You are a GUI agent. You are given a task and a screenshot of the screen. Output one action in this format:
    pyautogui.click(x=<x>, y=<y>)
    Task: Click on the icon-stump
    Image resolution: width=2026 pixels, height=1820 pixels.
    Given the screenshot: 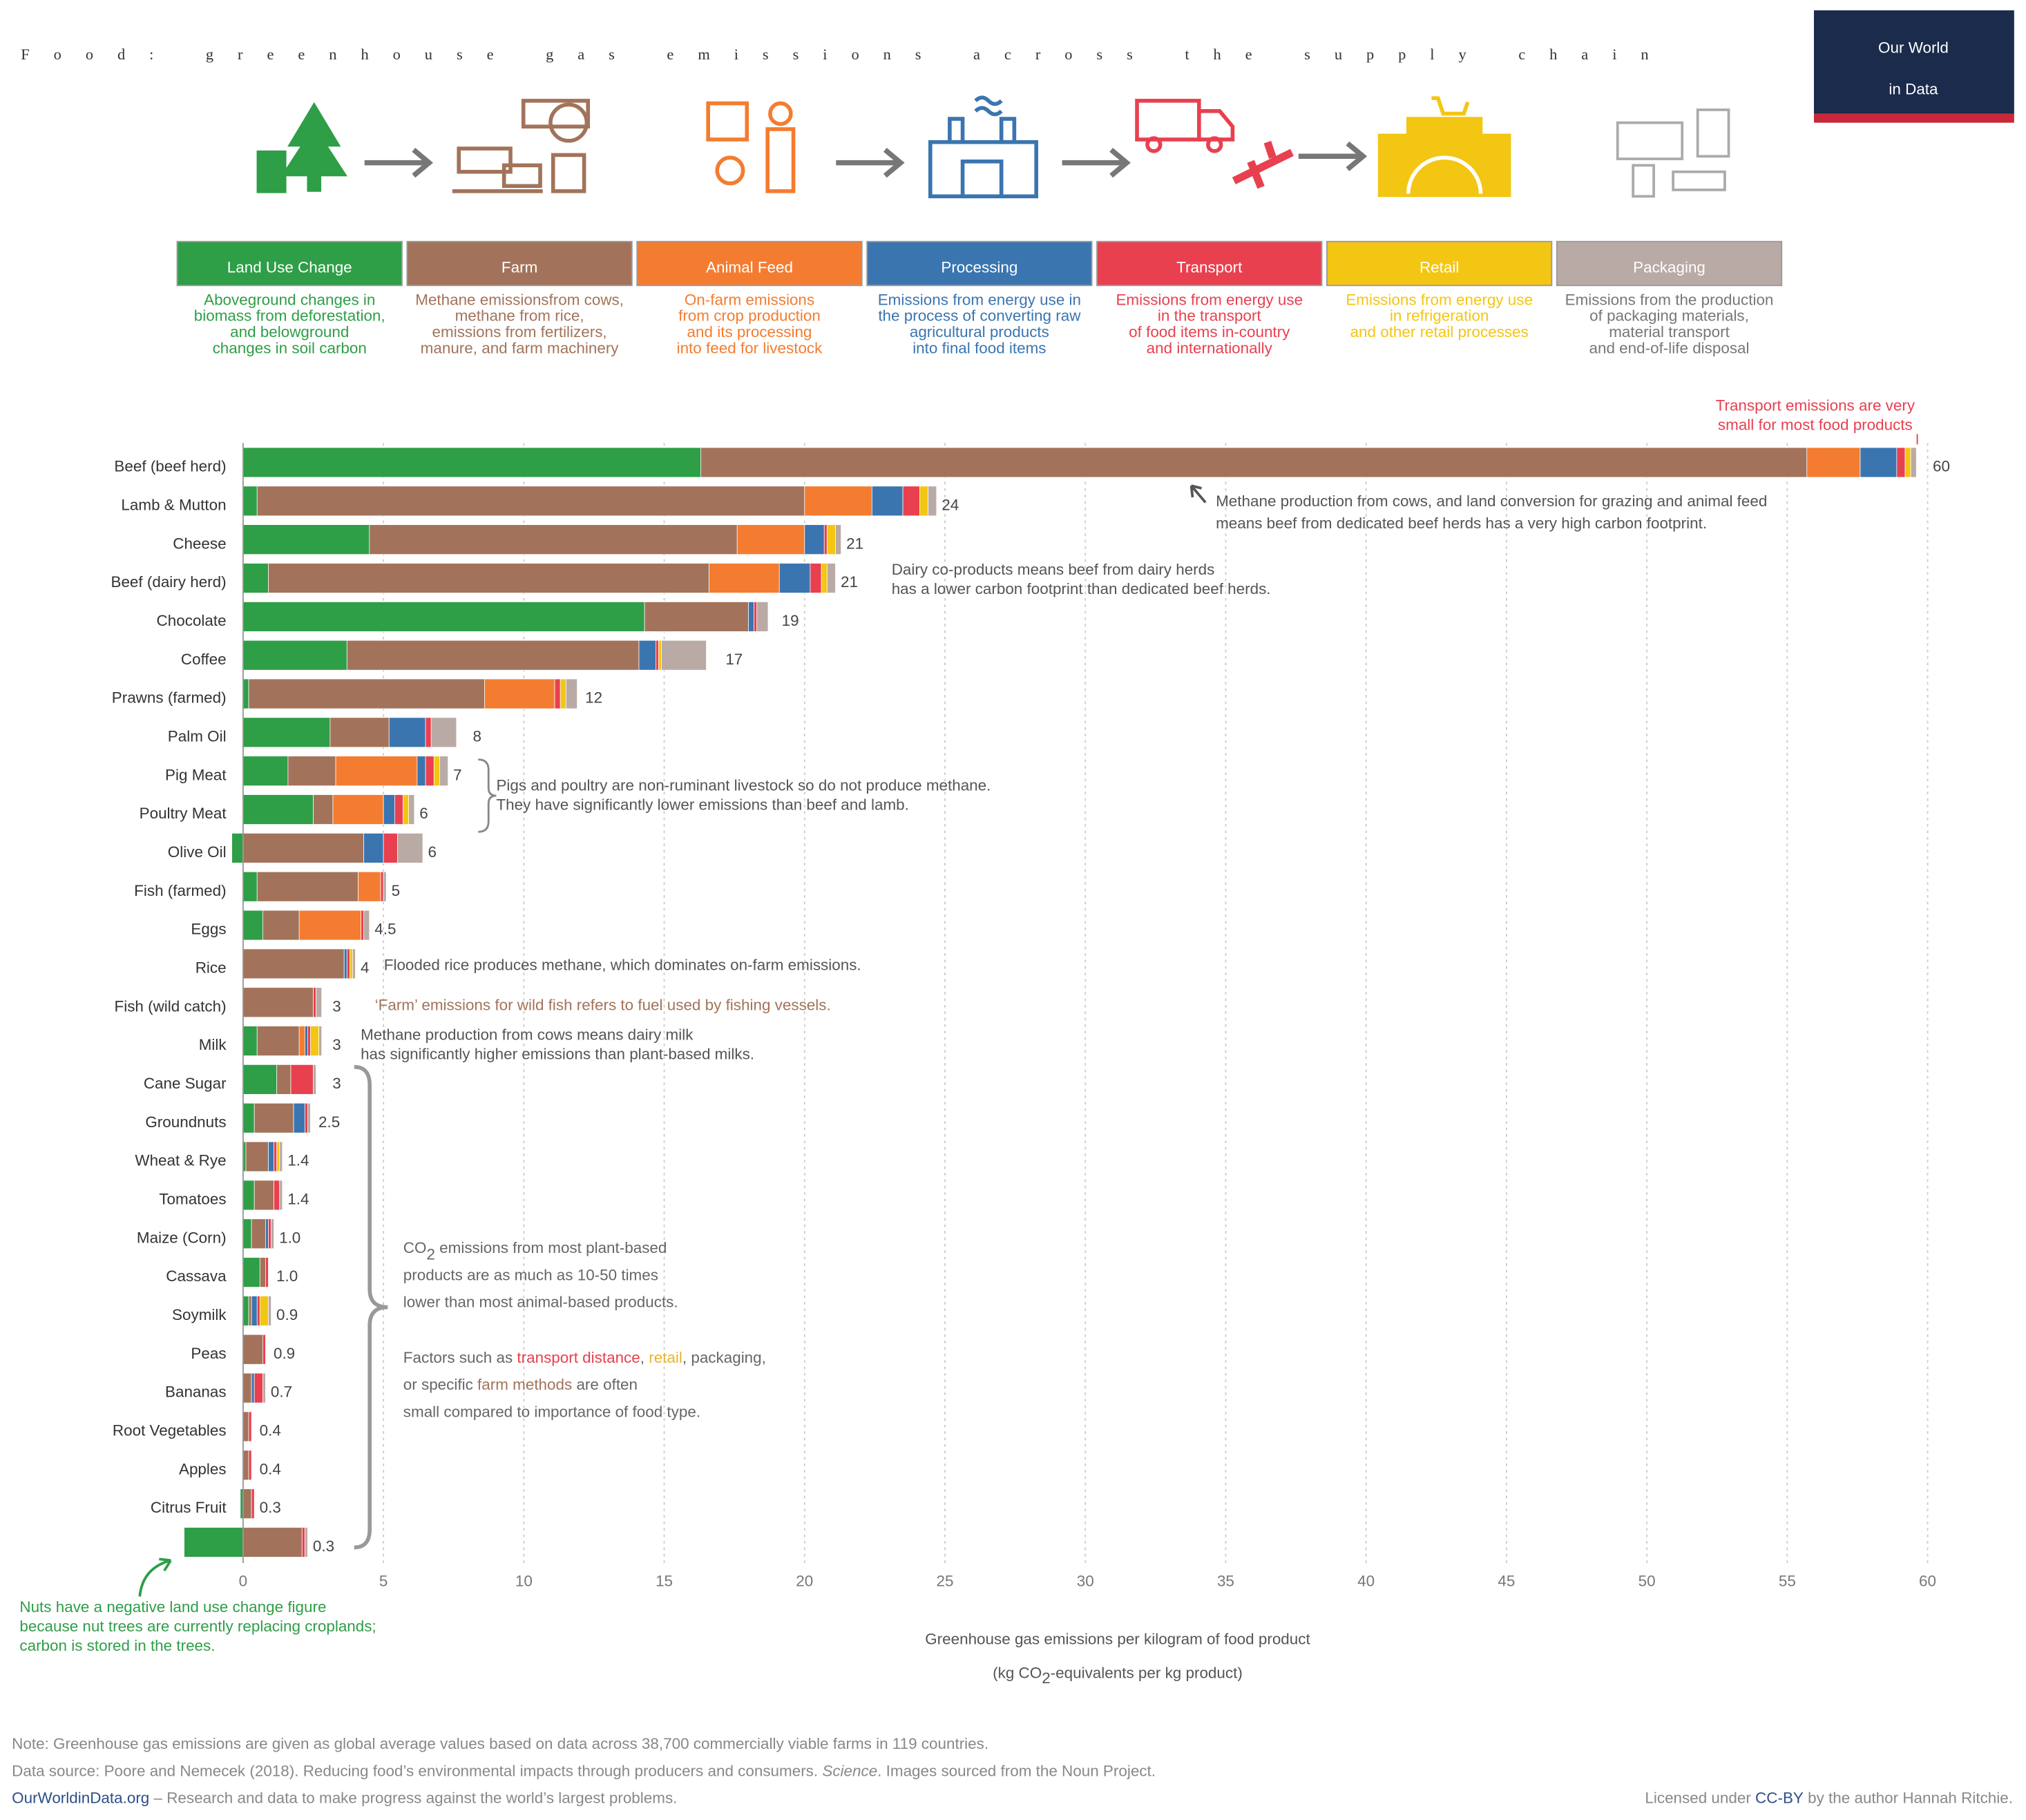 What is the action you would take?
    pyautogui.click(x=271, y=171)
    